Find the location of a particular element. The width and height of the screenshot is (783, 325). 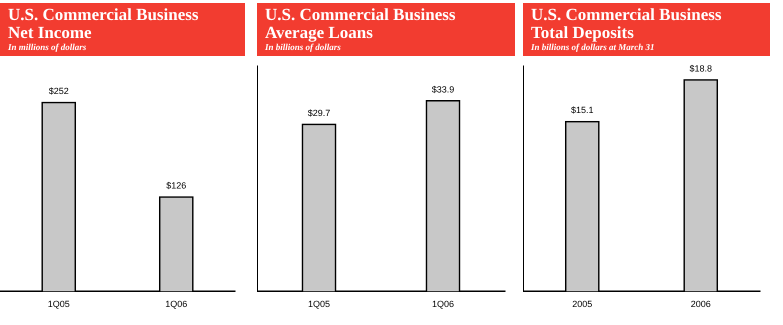

chart-subtitle: In millions of dollars is located at coordinates (48, 47).